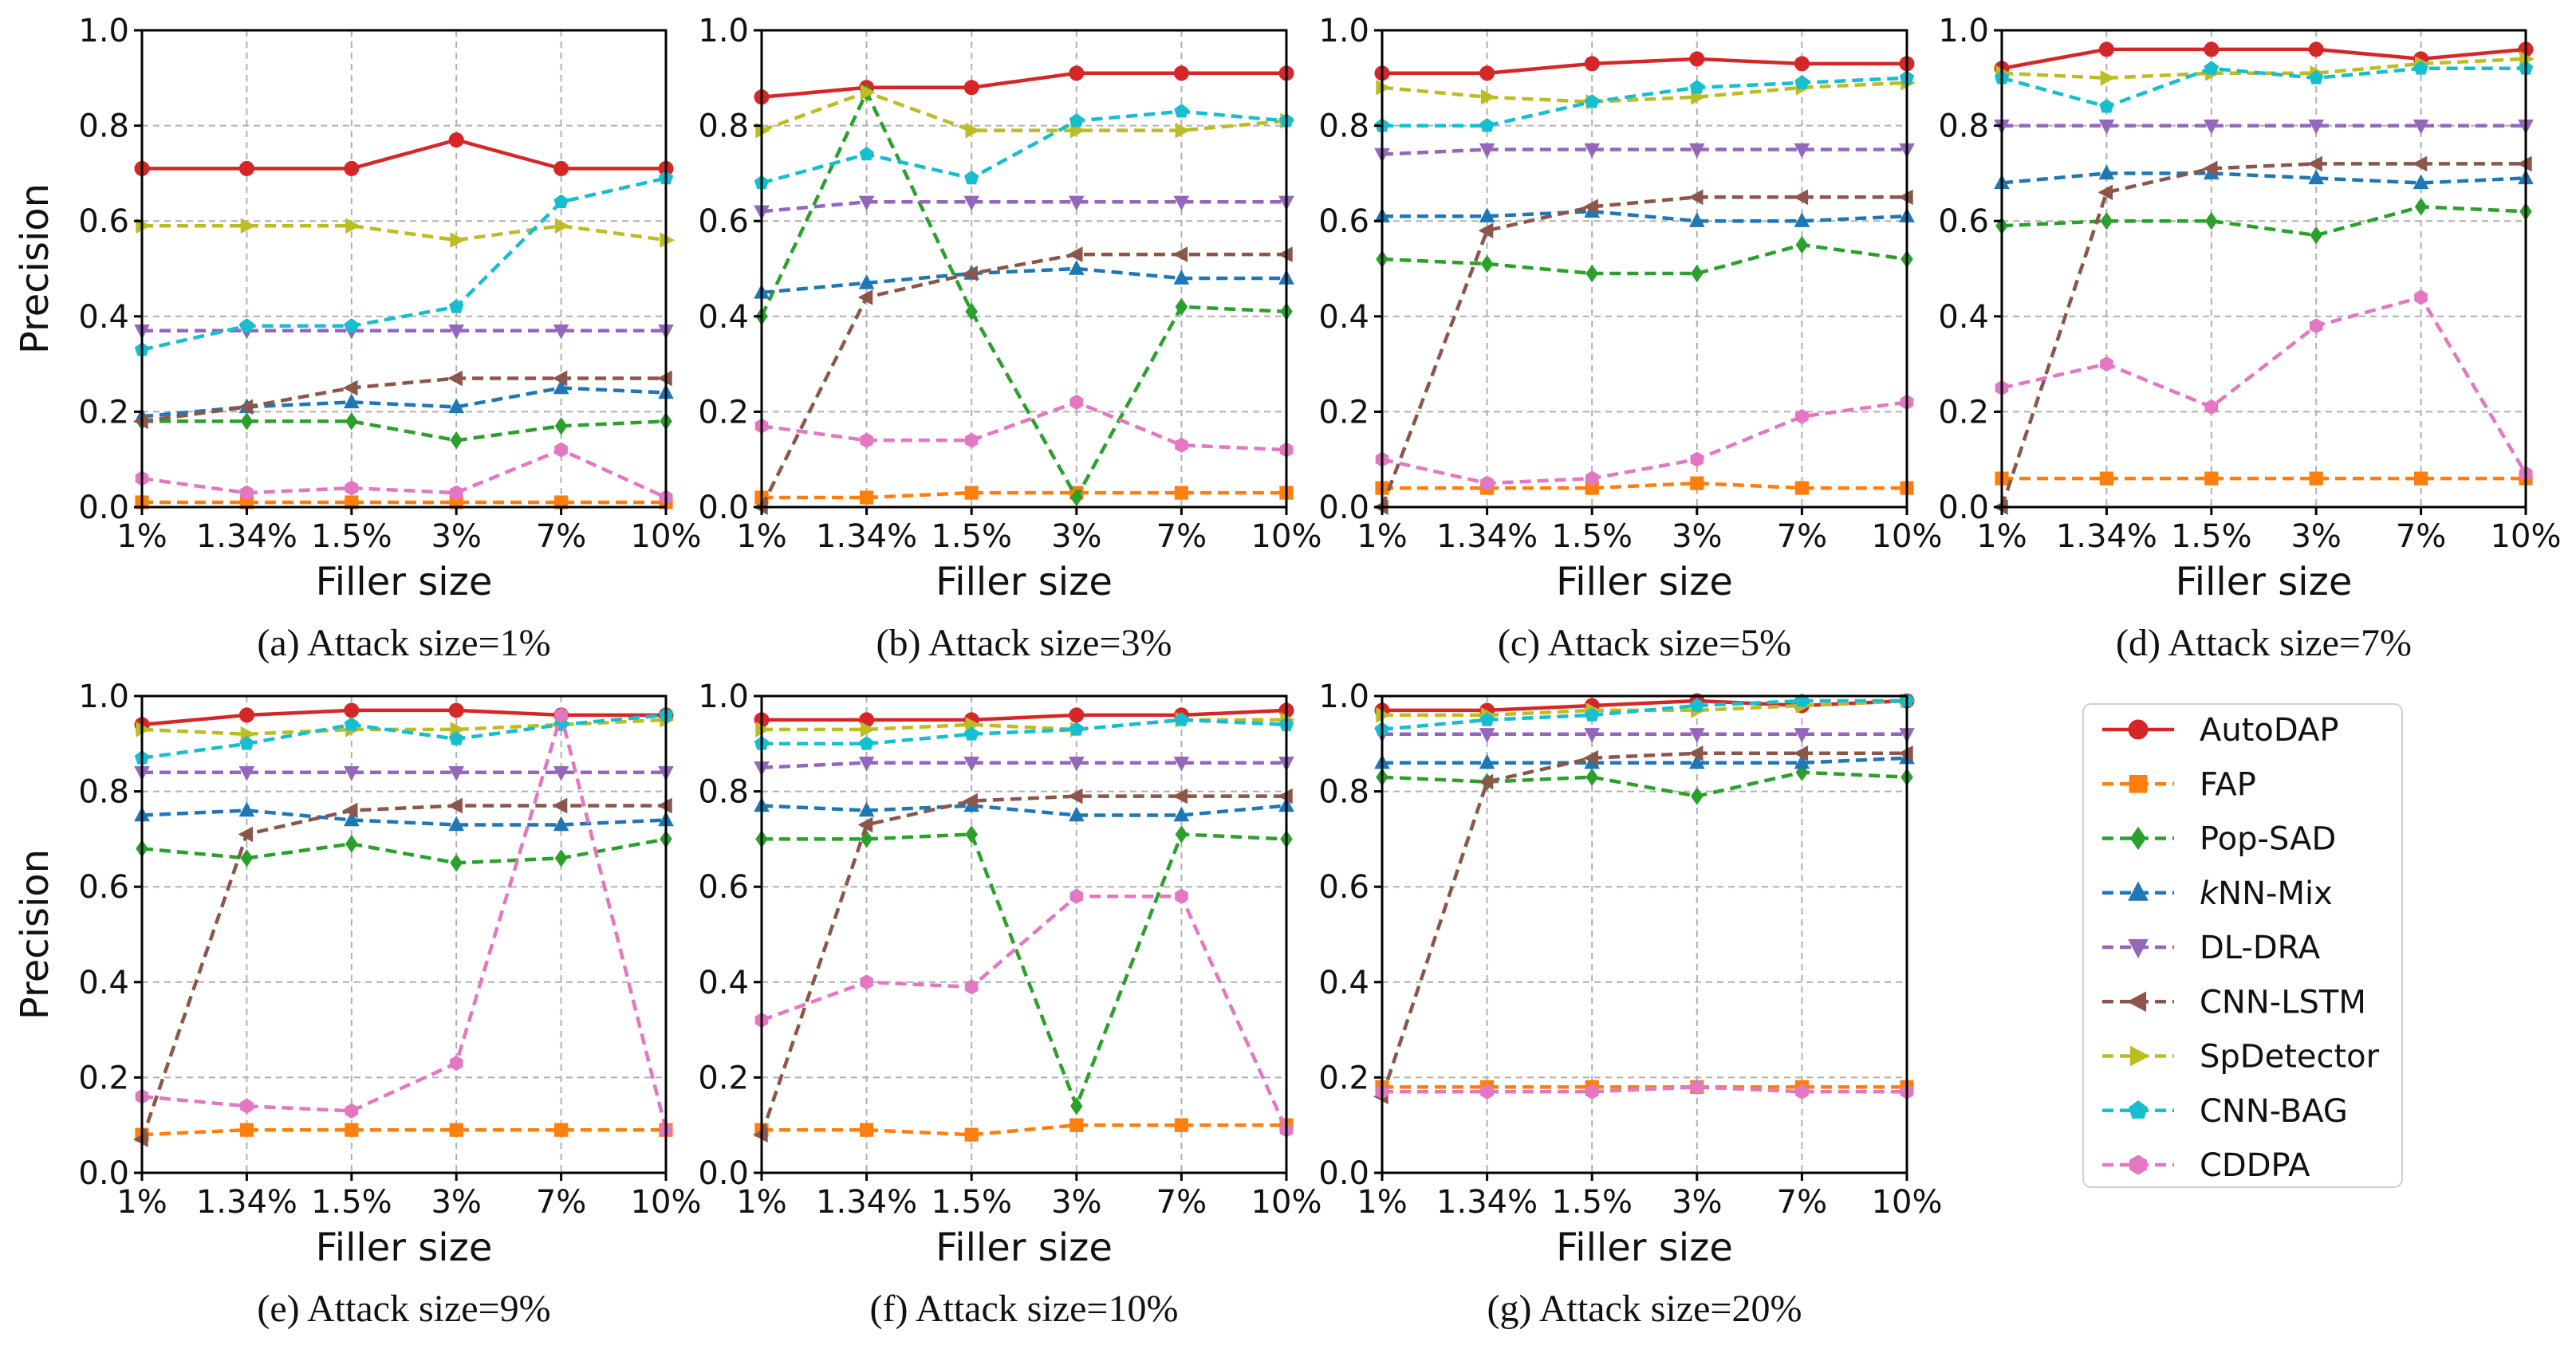  Describe the element at coordinates (1644, 215) in the screenshot. I see `series-knn-mix` at that location.